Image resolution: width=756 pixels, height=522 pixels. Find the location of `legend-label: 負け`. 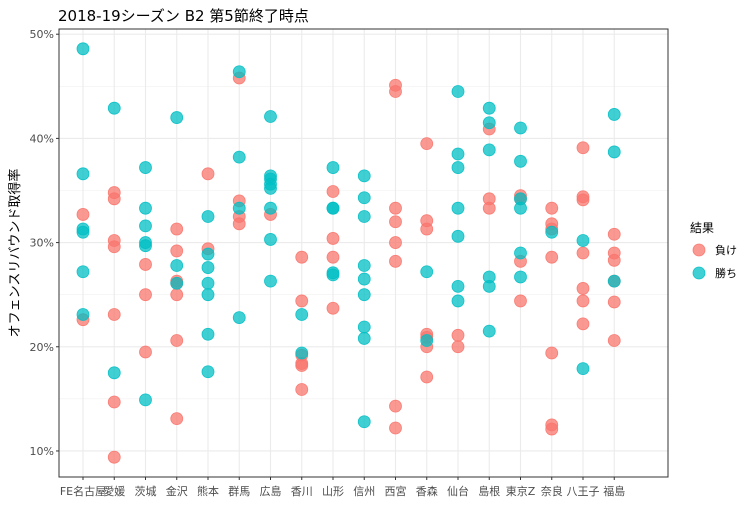

legend-label: 負け is located at coordinates (726, 250).